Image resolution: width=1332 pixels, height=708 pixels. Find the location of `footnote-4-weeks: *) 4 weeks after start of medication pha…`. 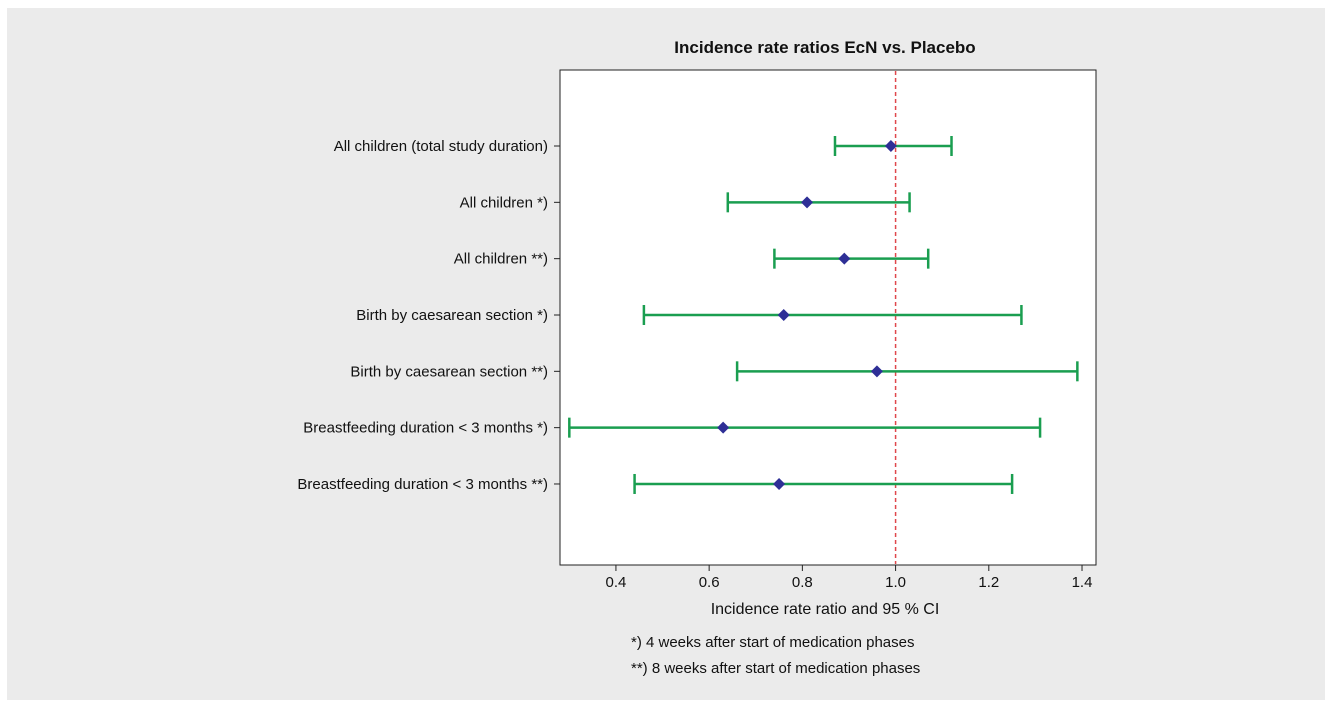

footnote-4-weeks: *) 4 weeks after start of medication pha… is located at coordinates (773, 642).